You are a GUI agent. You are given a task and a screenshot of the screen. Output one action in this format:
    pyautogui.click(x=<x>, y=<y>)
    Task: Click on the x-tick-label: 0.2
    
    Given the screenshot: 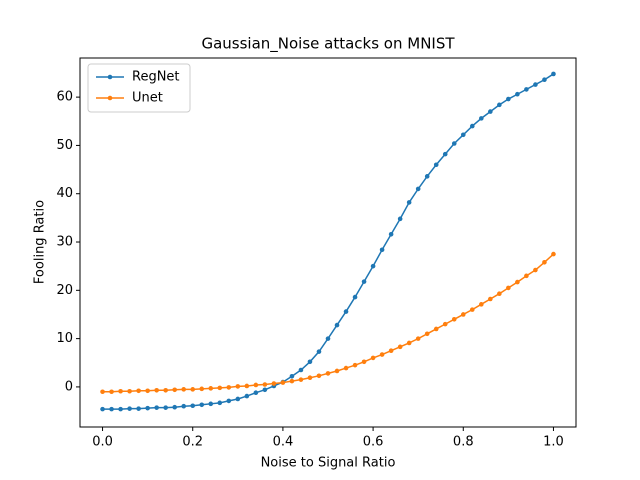 What is the action you would take?
    pyautogui.click(x=192, y=442)
    